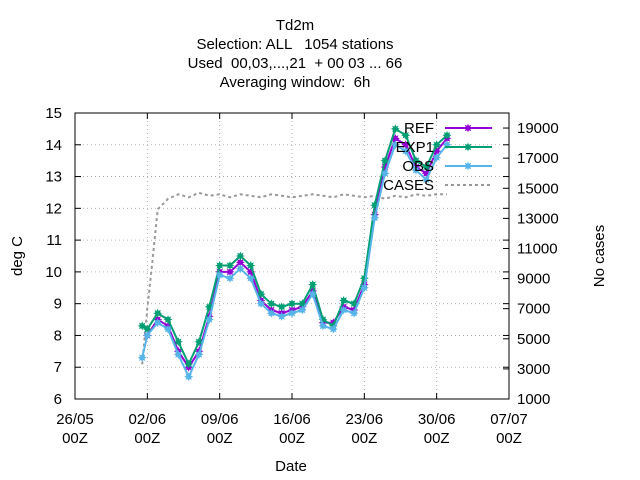  What do you see at coordinates (295, 82) in the screenshot?
I see `title-line: Averaging window: 6h` at bounding box center [295, 82].